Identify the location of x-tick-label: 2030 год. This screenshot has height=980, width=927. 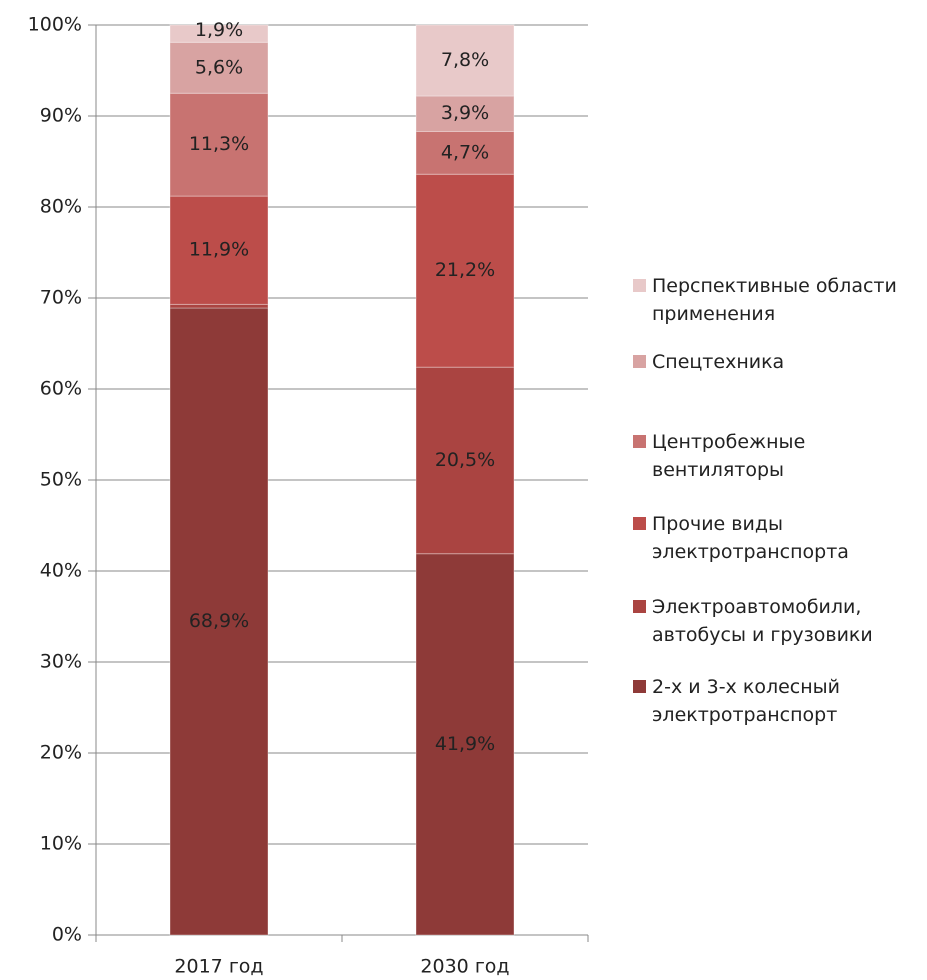
(464, 967).